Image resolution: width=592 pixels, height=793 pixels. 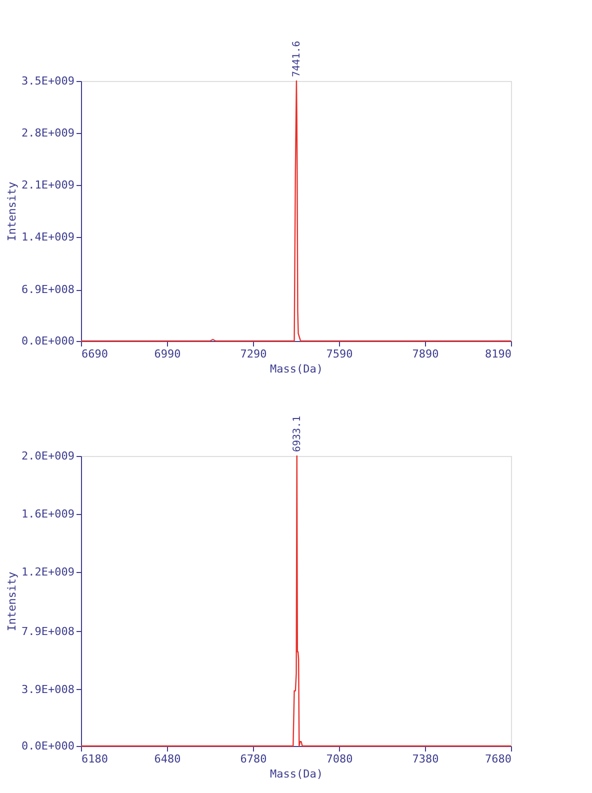 I want to click on x-tick-label: 7680, so click(x=498, y=759).